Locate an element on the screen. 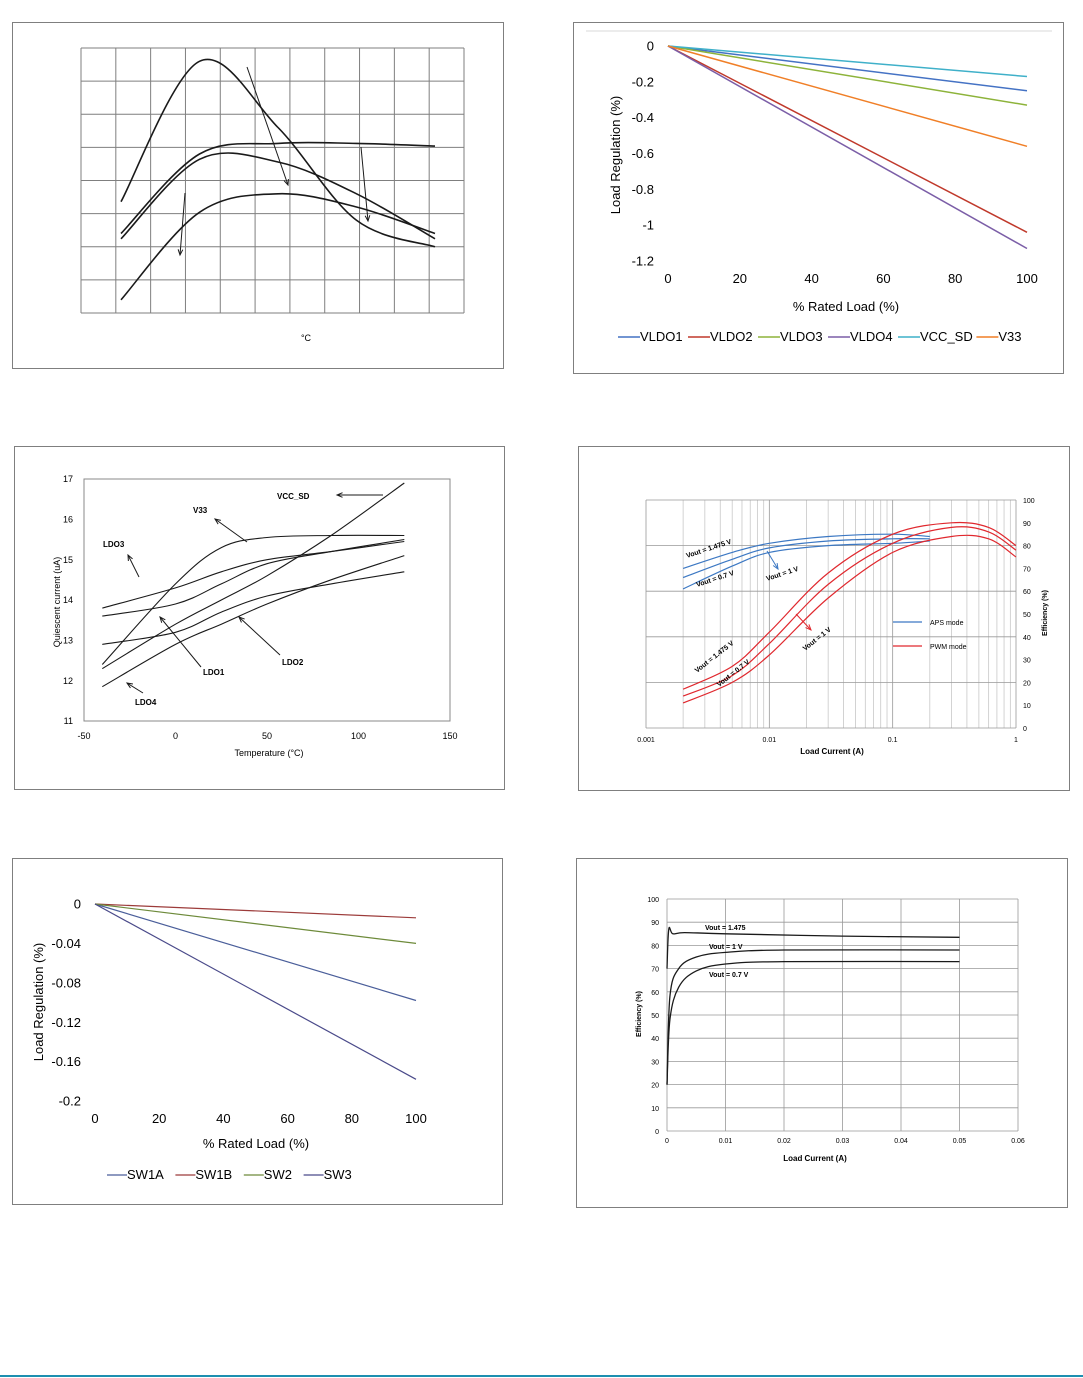 The width and height of the screenshot is (1083, 1378). legend: SW1A SW1B SW2 SW3 is located at coordinates (229, 1174).